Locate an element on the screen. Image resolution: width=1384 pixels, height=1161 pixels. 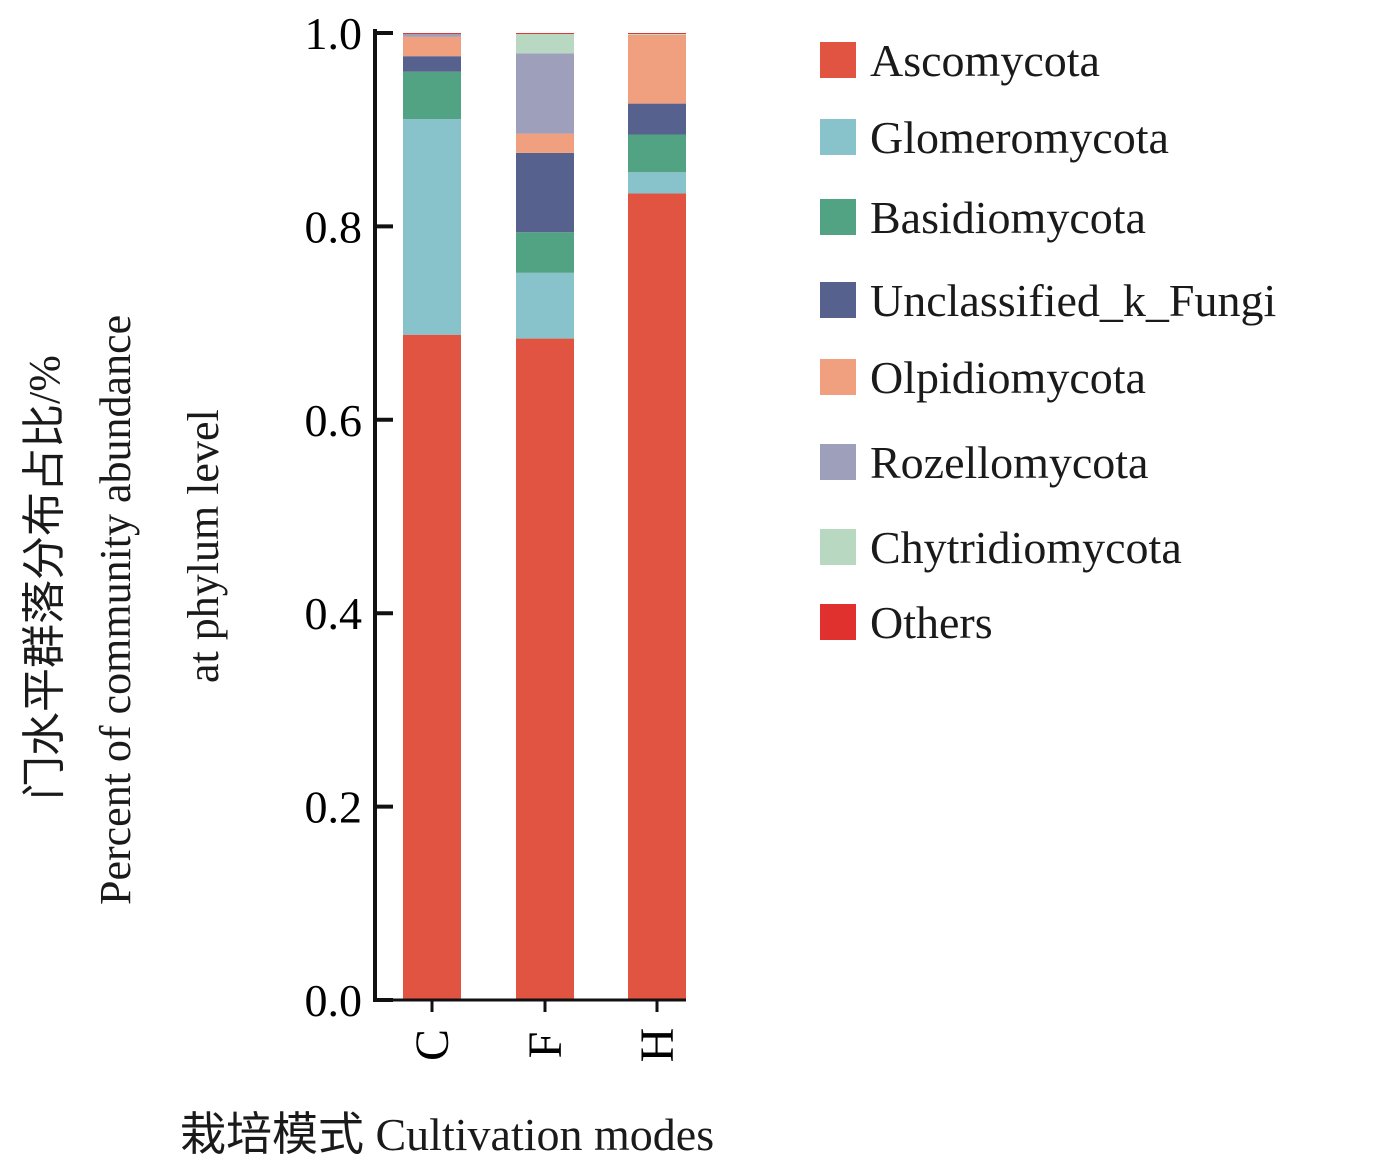
bar-segment-C-olpidiomycota is located at coordinates (432, 46).